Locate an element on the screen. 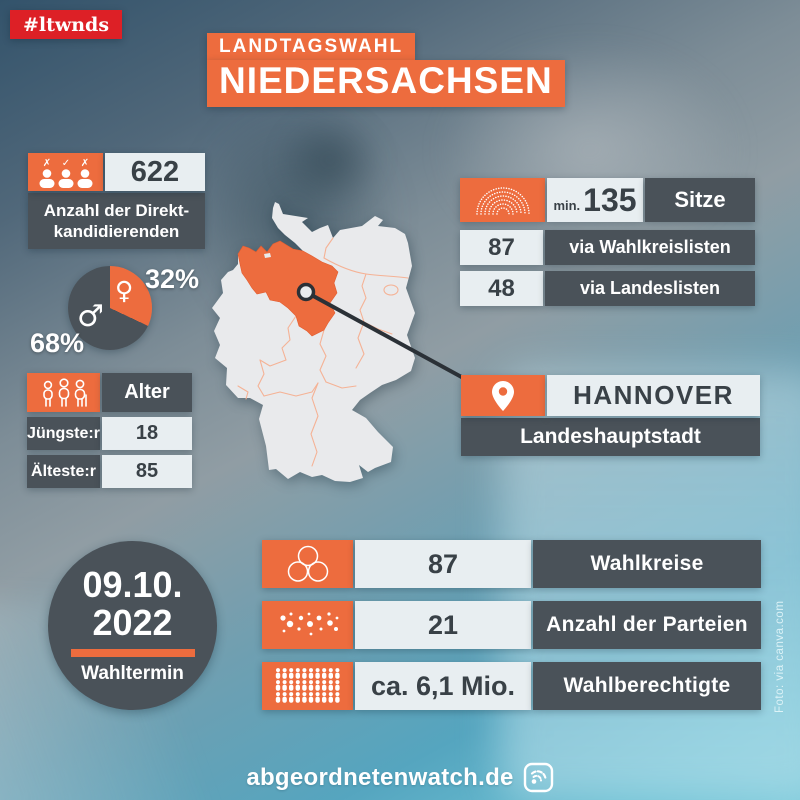 The width and height of the screenshot is (800, 800). age-icon is located at coordinates (64, 392).